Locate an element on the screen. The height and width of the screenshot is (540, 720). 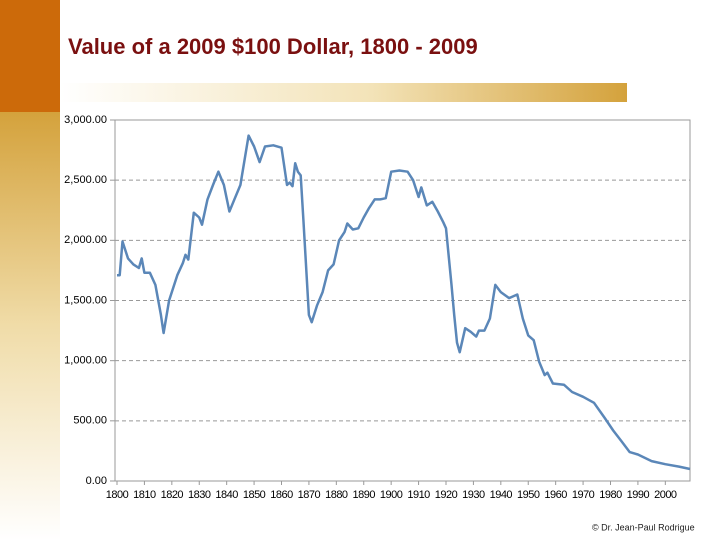
x-tick-label: 1860 is located at coordinates (281, 495).